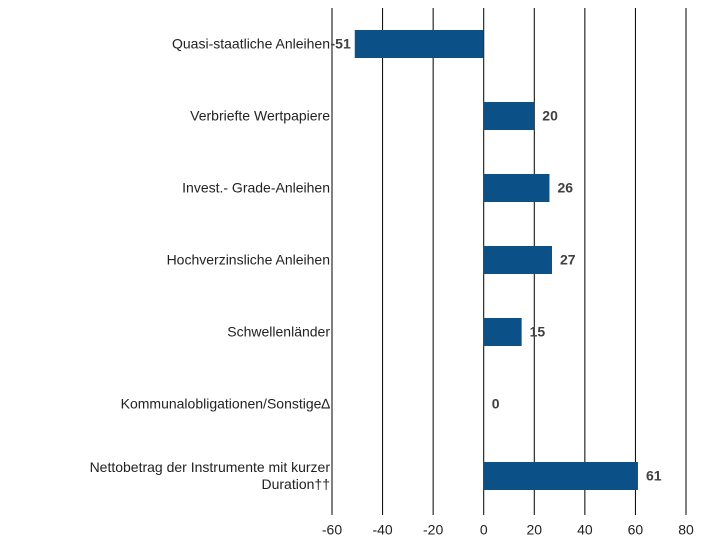 Image resolution: width=711 pixels, height=551 pixels. Describe the element at coordinates (538, 332) in the screenshot. I see `value-label: 15` at that location.